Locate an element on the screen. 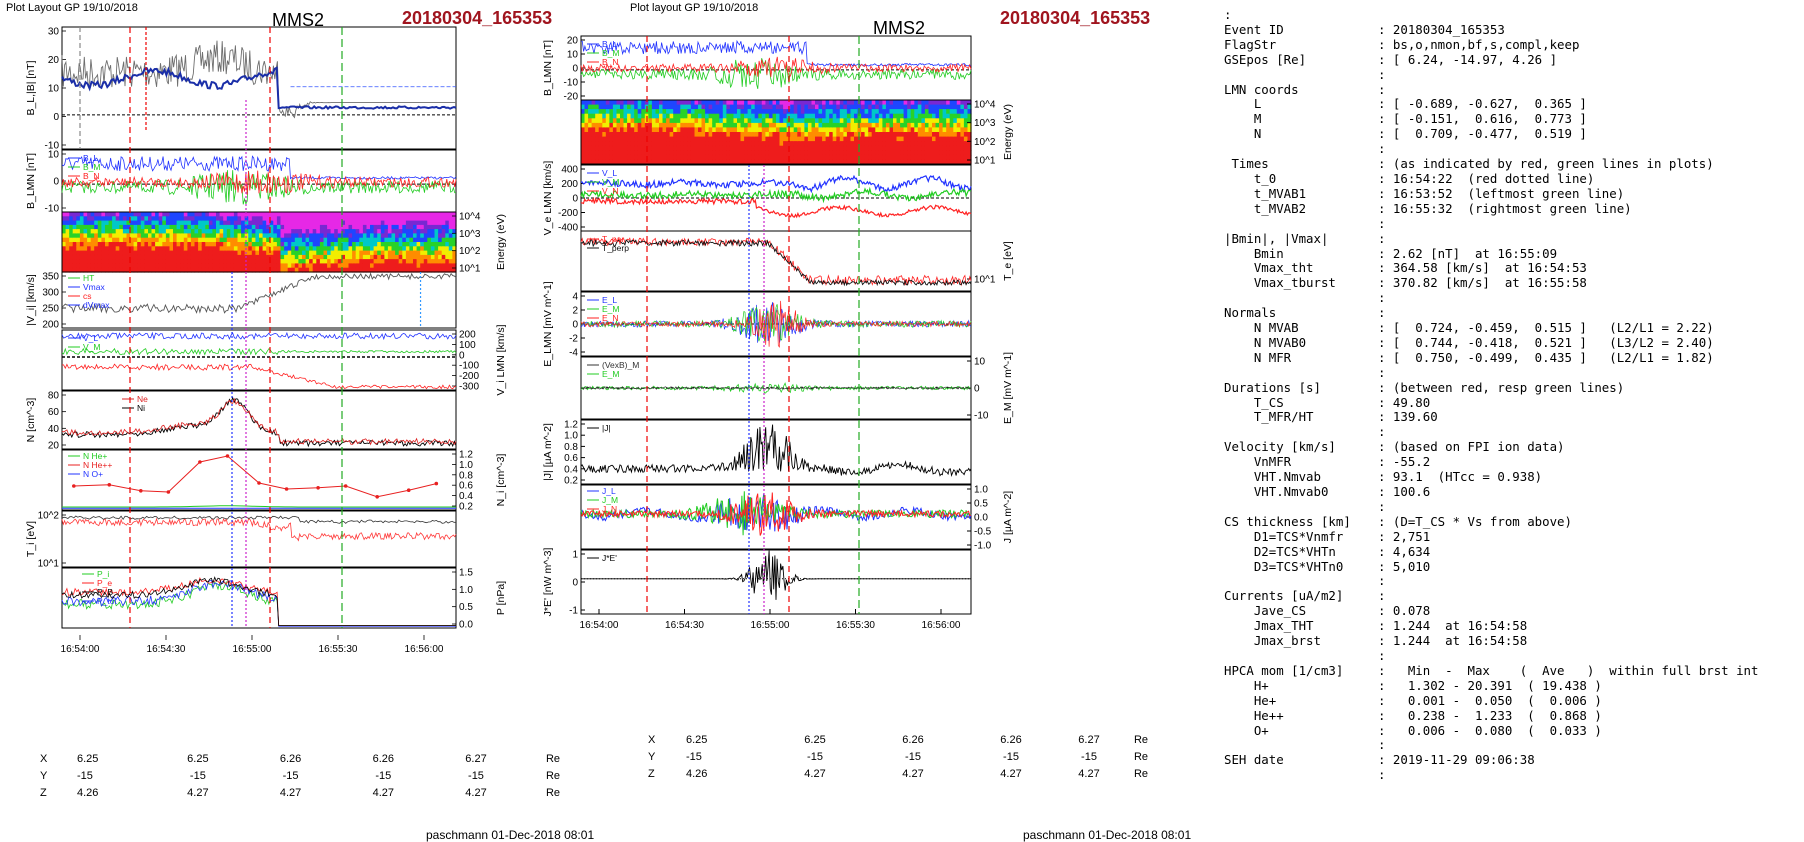  y-tick-label: 0.0 is located at coordinates (466, 625).